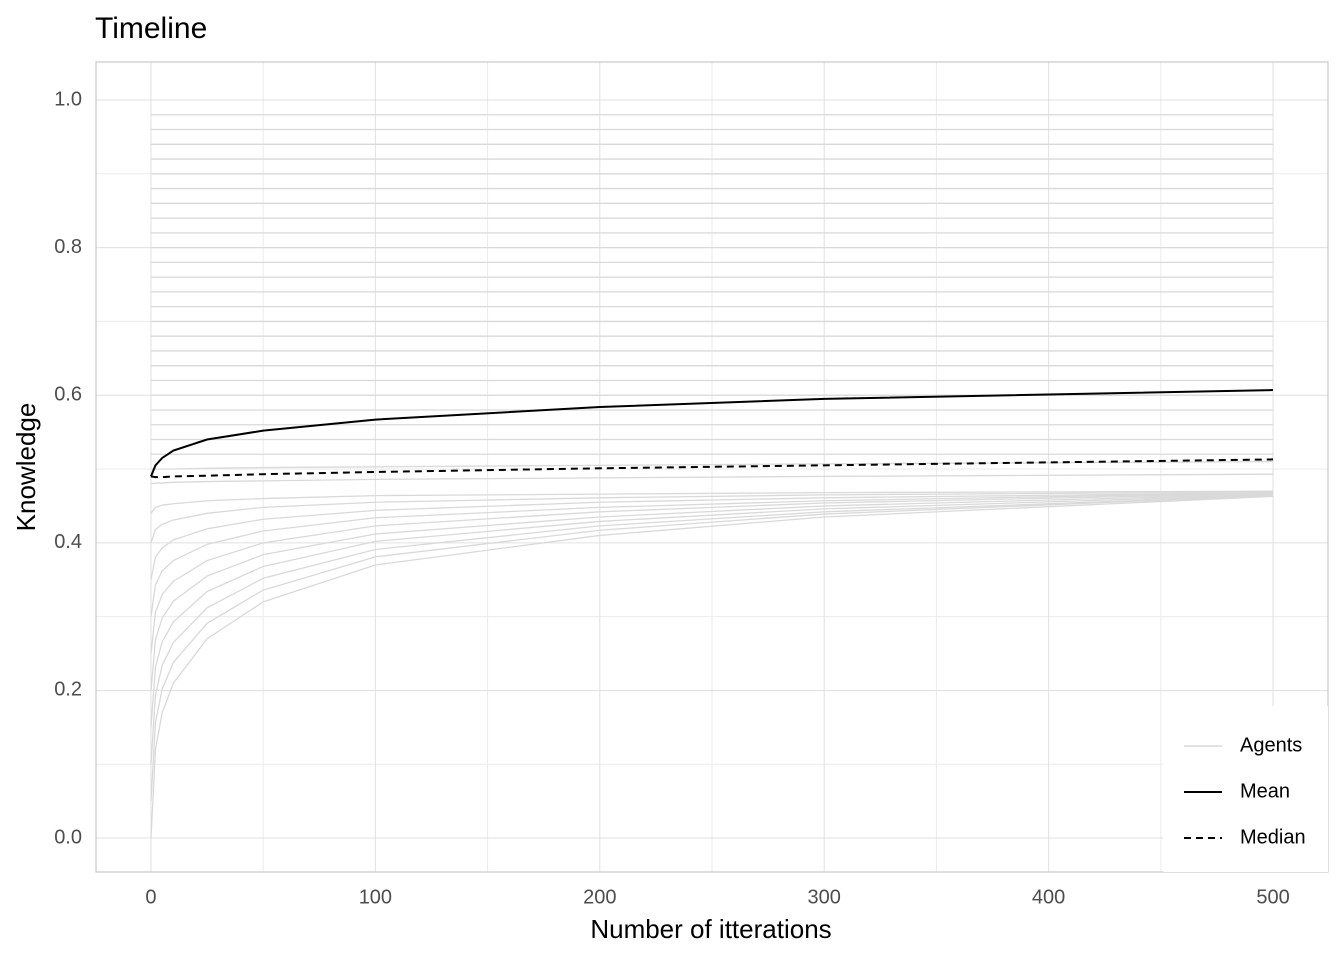 Image resolution: width=1344 pixels, height=960 pixels. What do you see at coordinates (26, 467) in the screenshot?
I see `y-axis-label: Knowledge` at bounding box center [26, 467].